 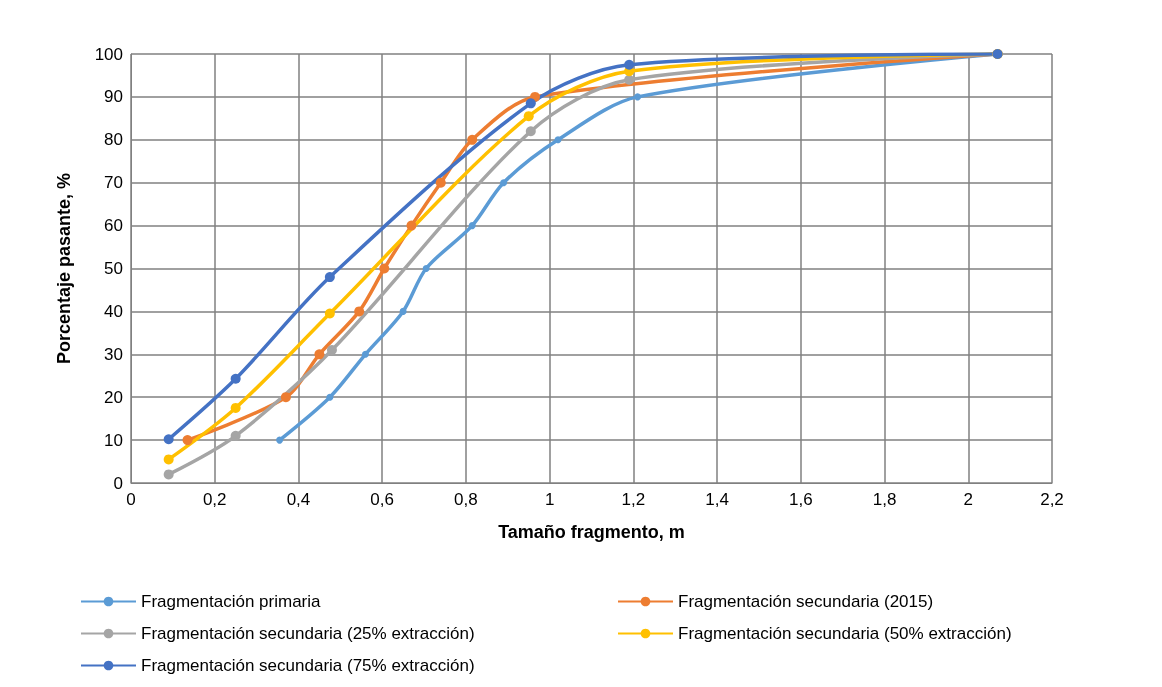 I want to click on y-tick-label: 20, so click(x=113, y=397).